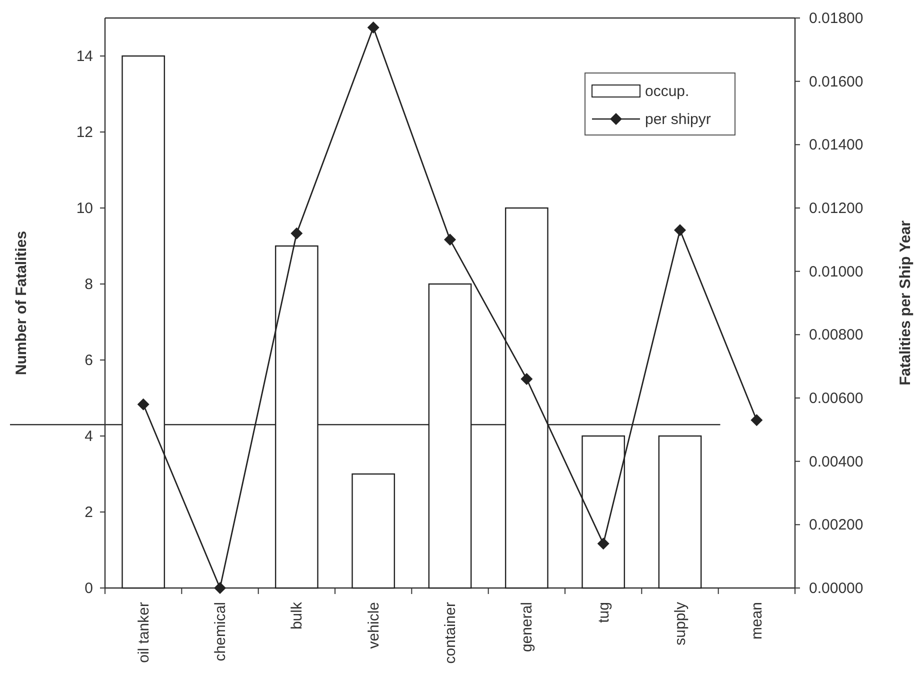 The height and width of the screenshot is (681, 922). Describe the element at coordinates (88, 588) in the screenshot. I see `y-tick-label: 0` at that location.